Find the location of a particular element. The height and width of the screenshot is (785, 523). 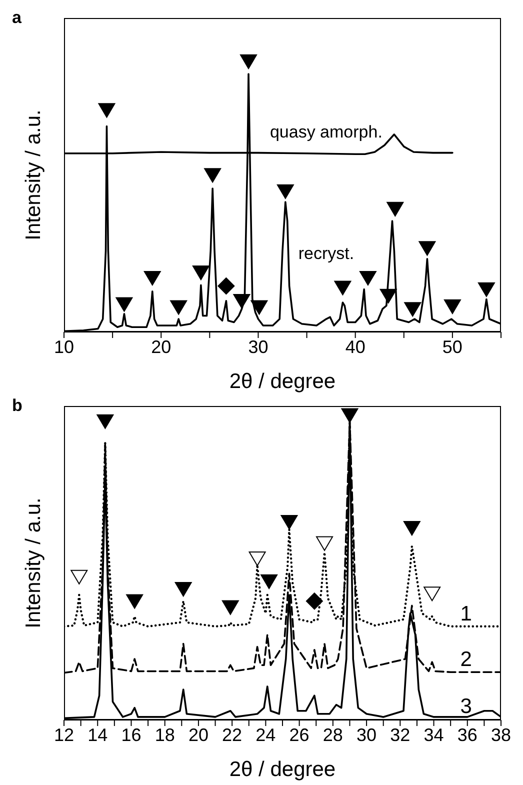

chart-title: a is located at coordinates (17, 18).